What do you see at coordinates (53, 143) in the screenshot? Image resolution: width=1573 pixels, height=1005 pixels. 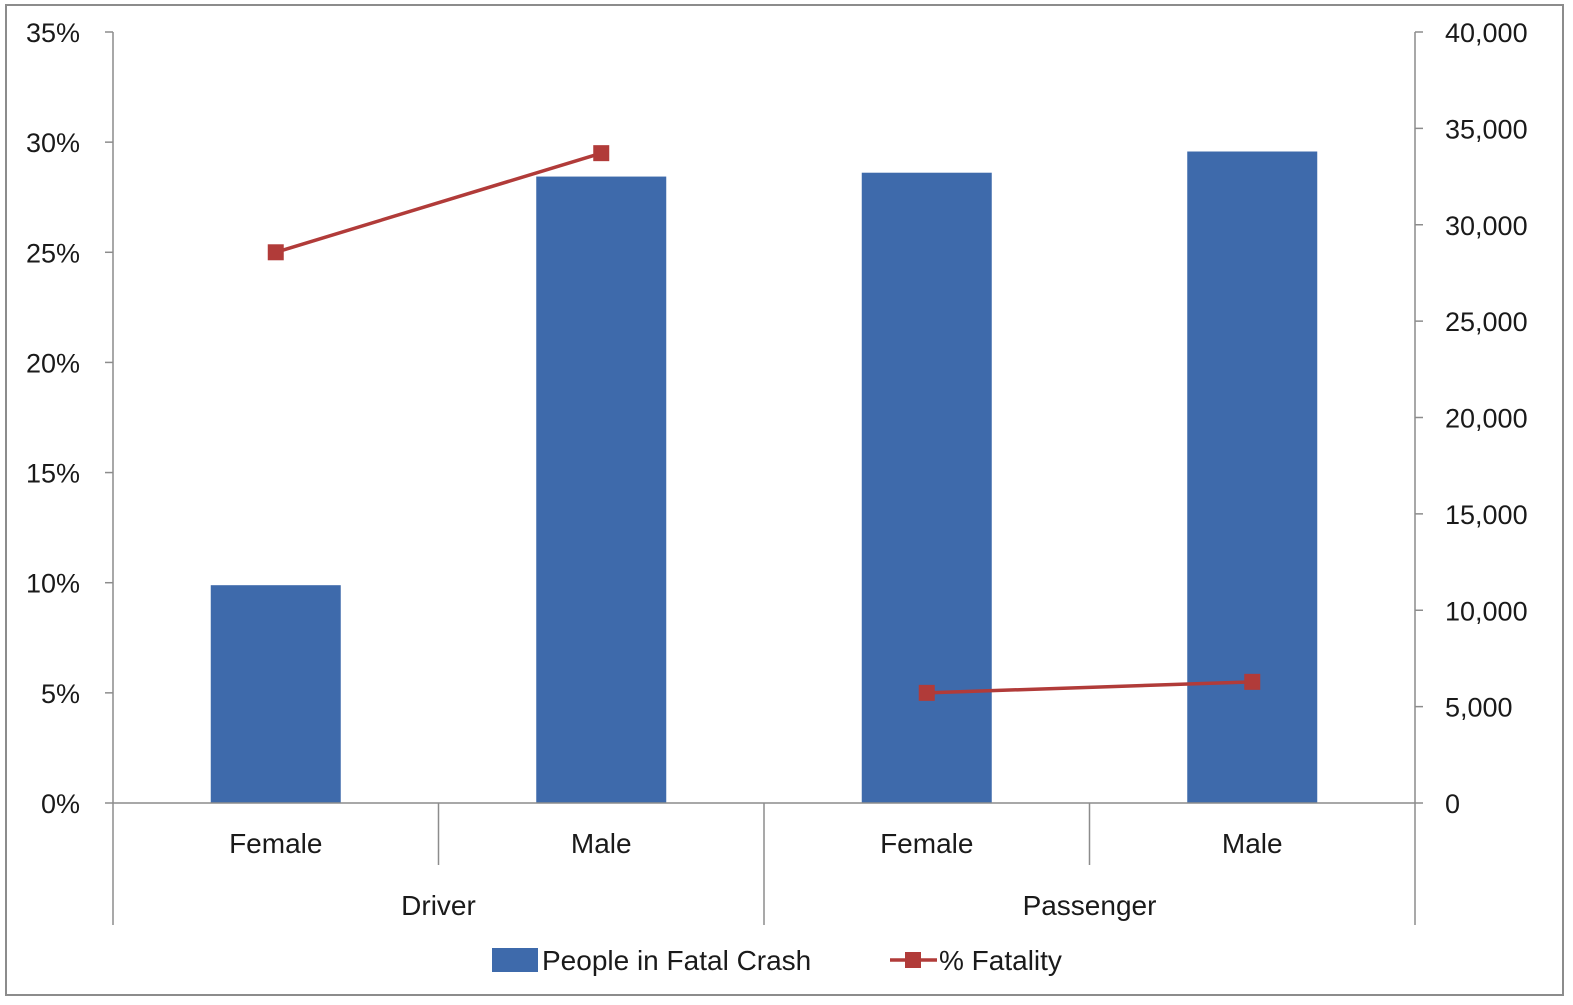 I see `left-axis-tick-label: 30%` at bounding box center [53, 143].